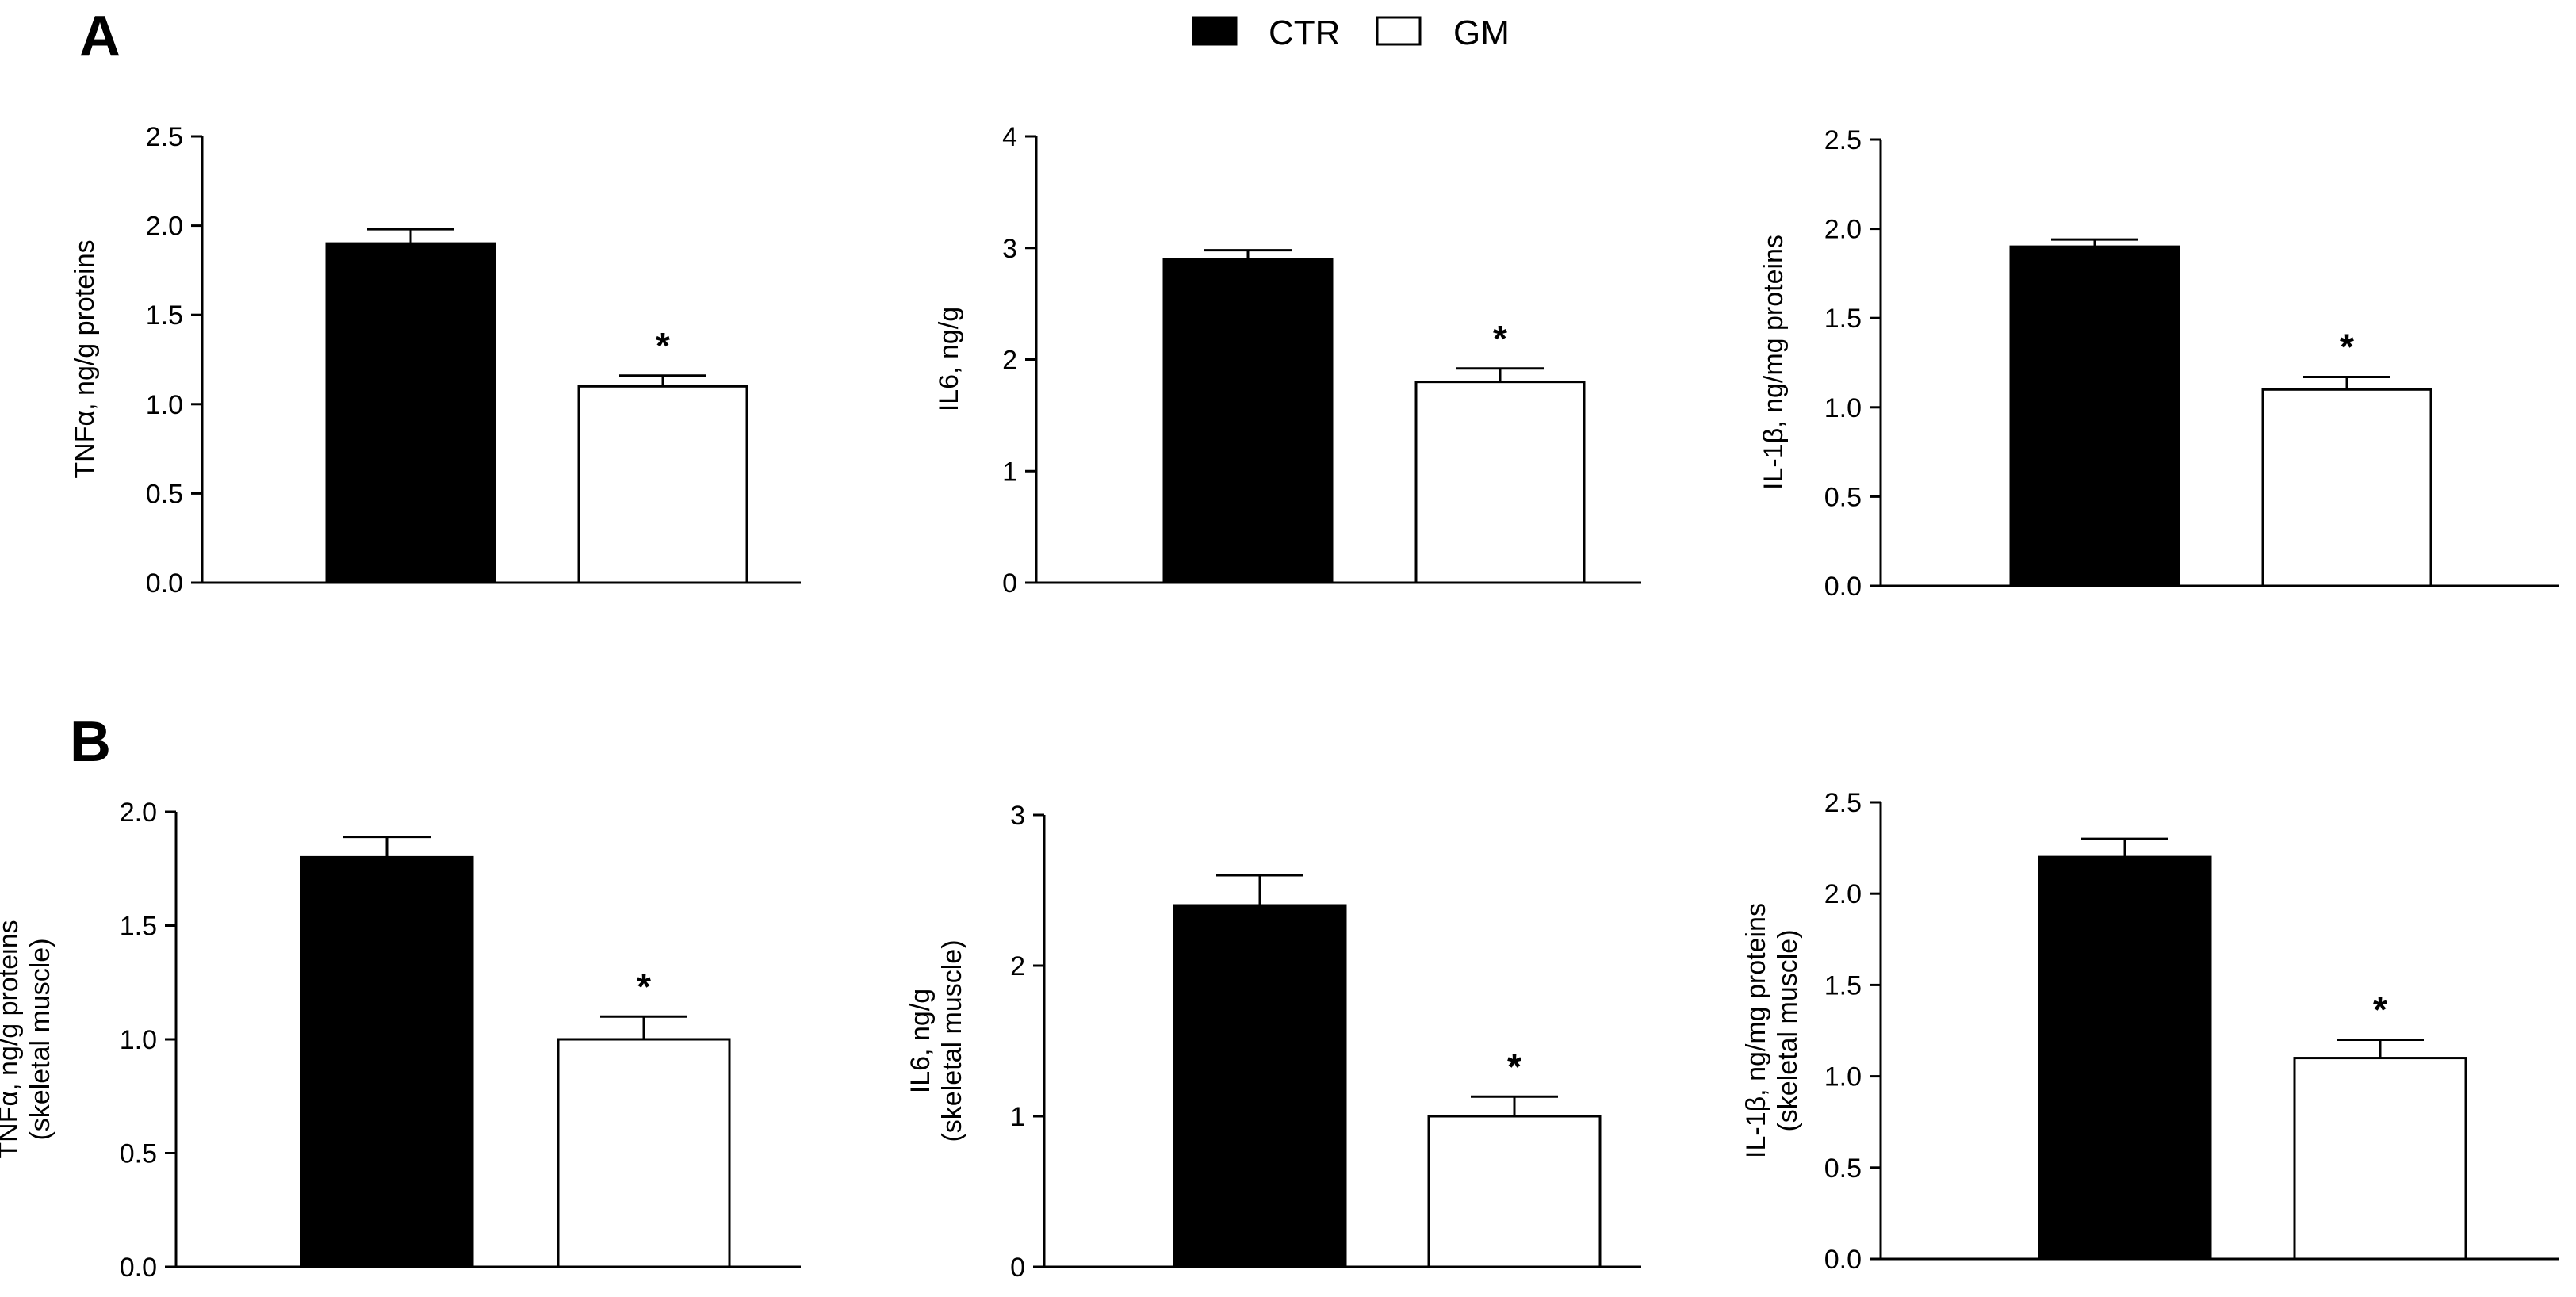 This screenshot has height=1297, width=2576. I want to click on chart-a-il1-beta: 0.0 0.5 1.0 1.5 2.0 2.5 IL-1β, ng/mg proteins *, so click(2159, 363).